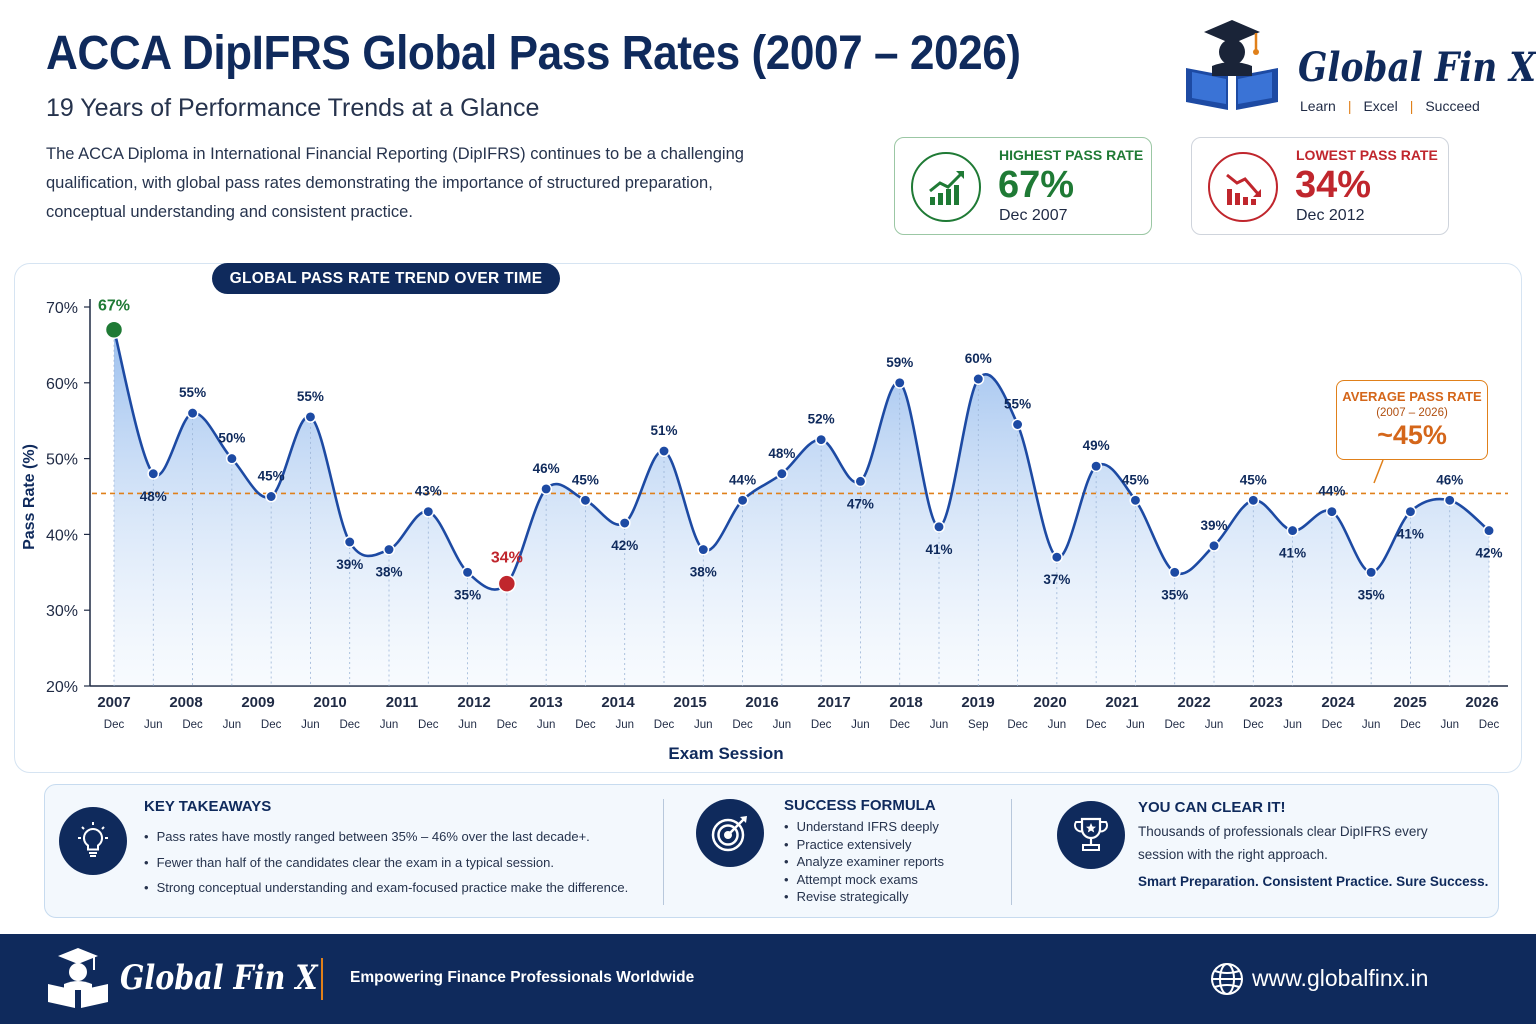 The width and height of the screenshot is (1536, 1024). Describe the element at coordinates (1011, 852) in the screenshot. I see `card-divider` at that location.